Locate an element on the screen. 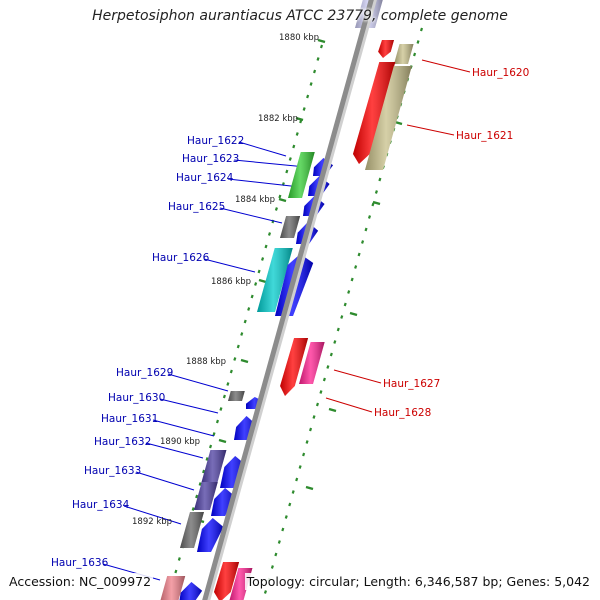 This screenshot has height=600, width=600. gene-feature-haur1632 is located at coordinates (214, 467).